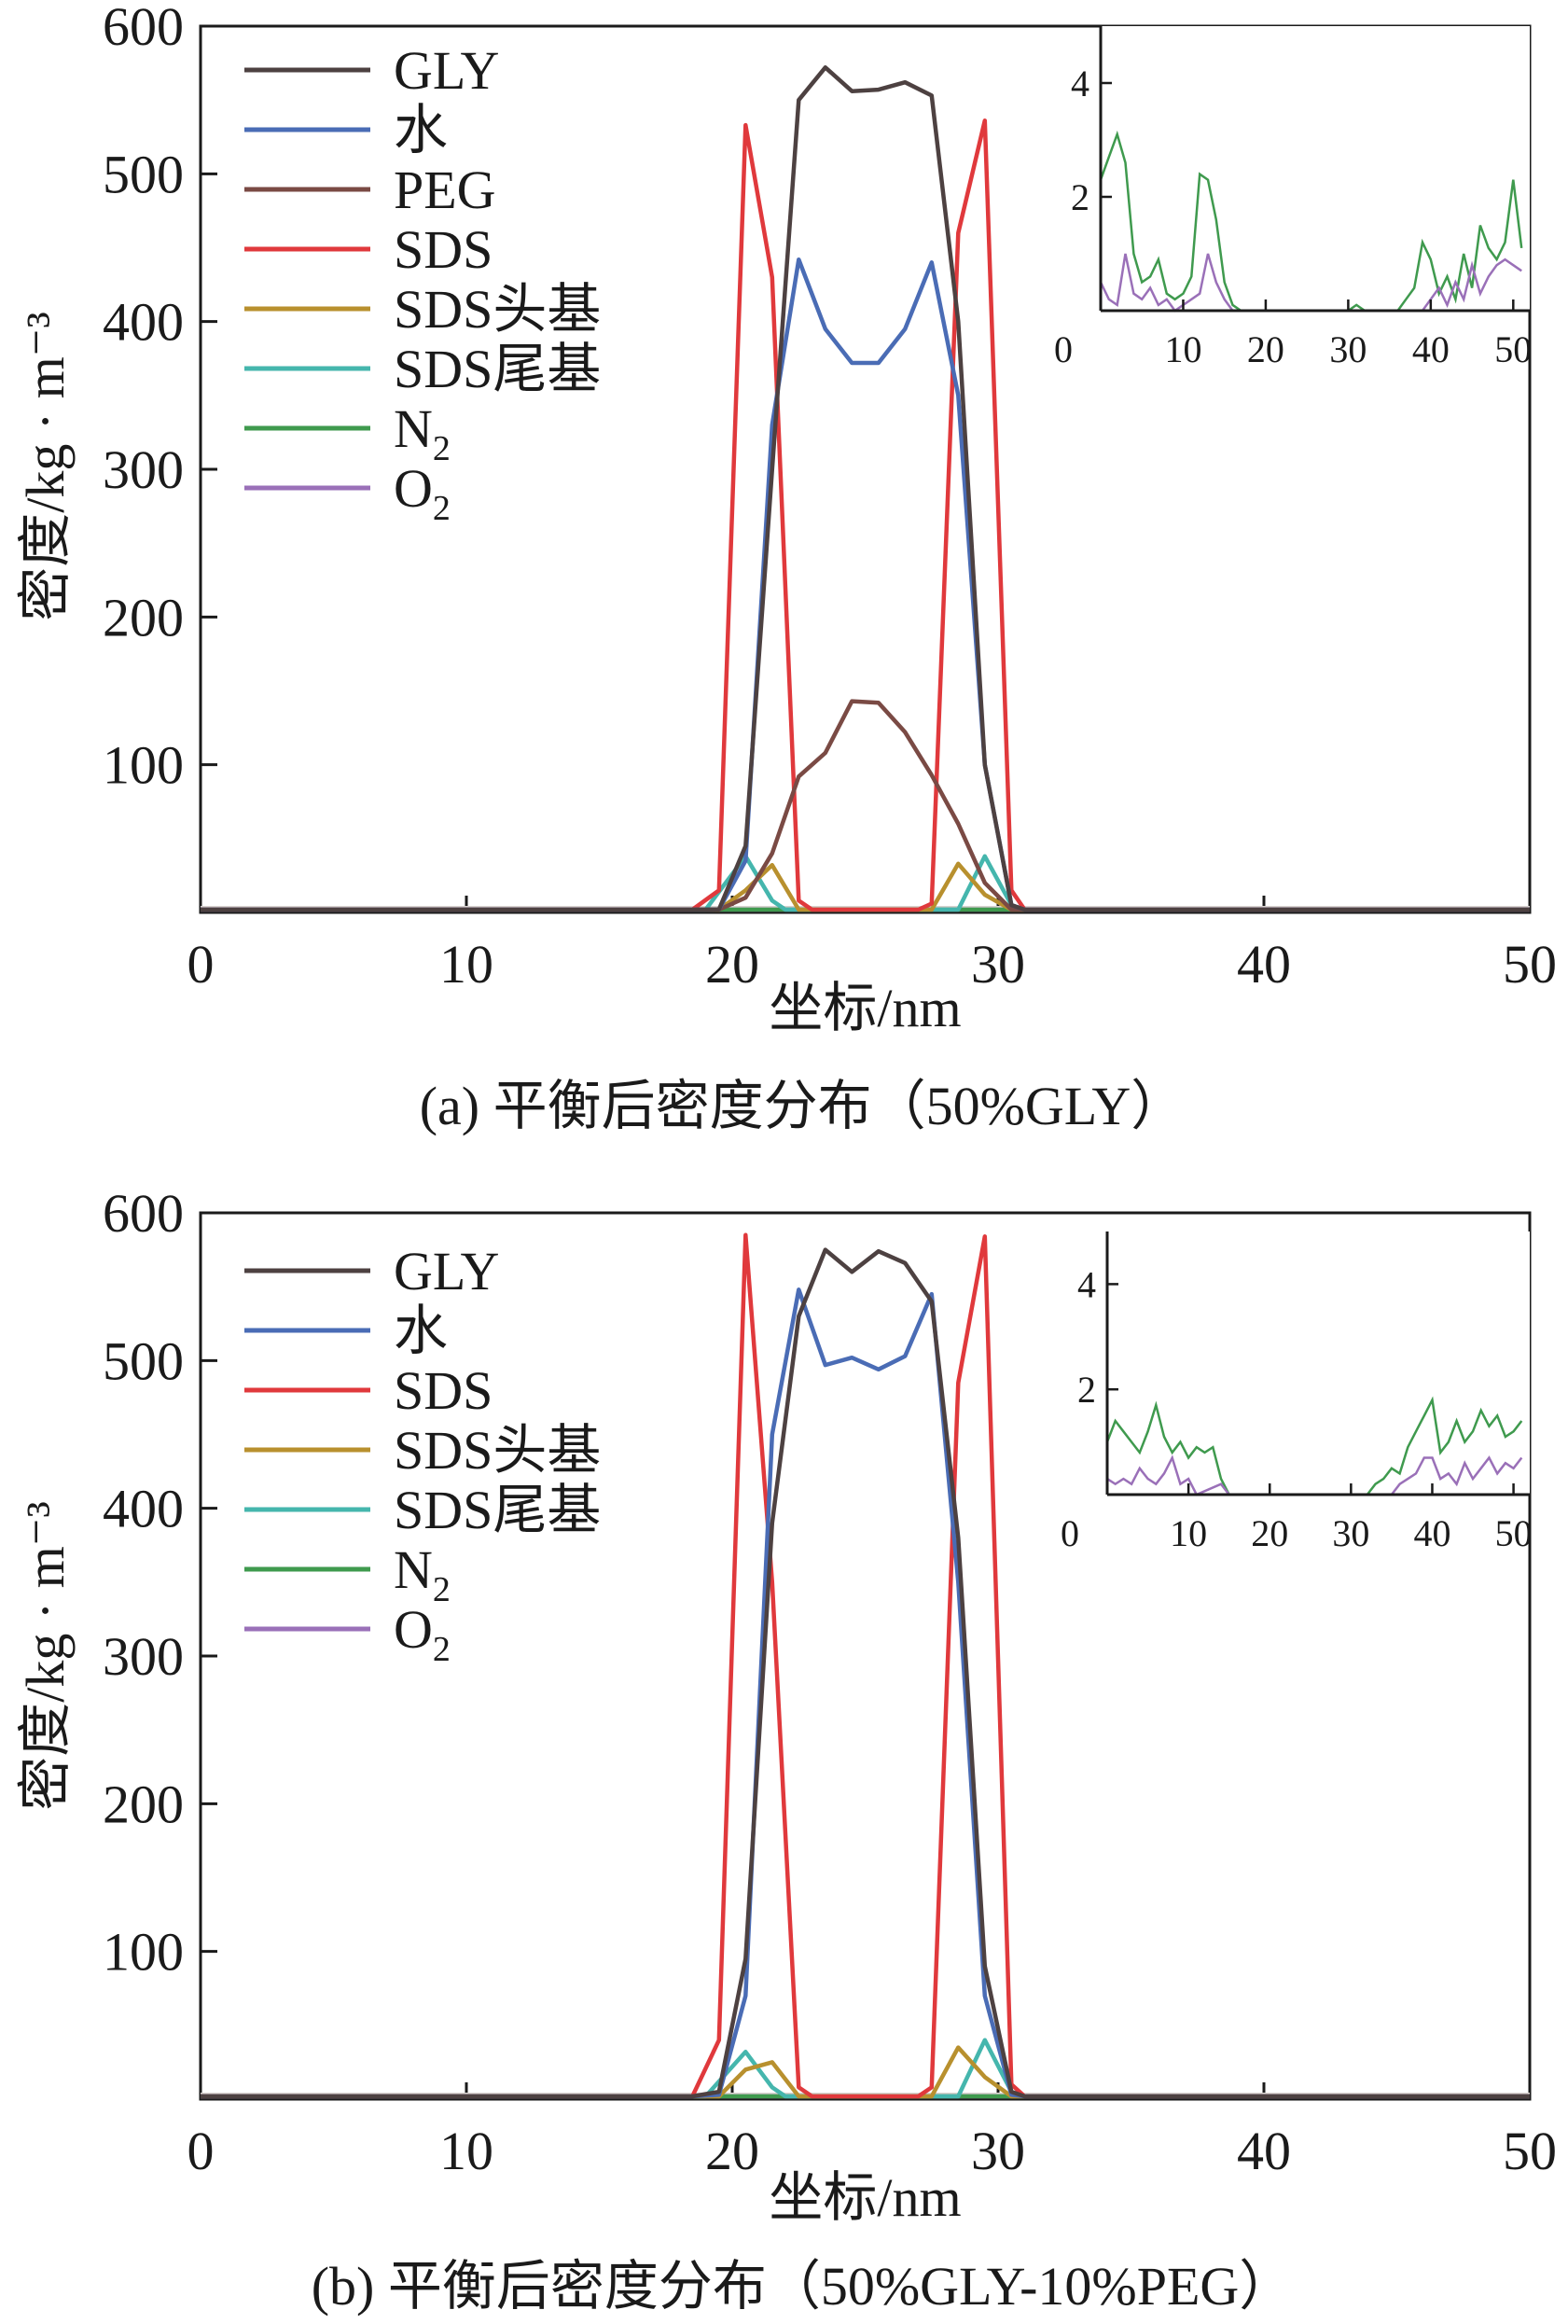 The width and height of the screenshot is (1568, 2324). What do you see at coordinates (1314, 1446) in the screenshot?
I see `inset-series-N2` at bounding box center [1314, 1446].